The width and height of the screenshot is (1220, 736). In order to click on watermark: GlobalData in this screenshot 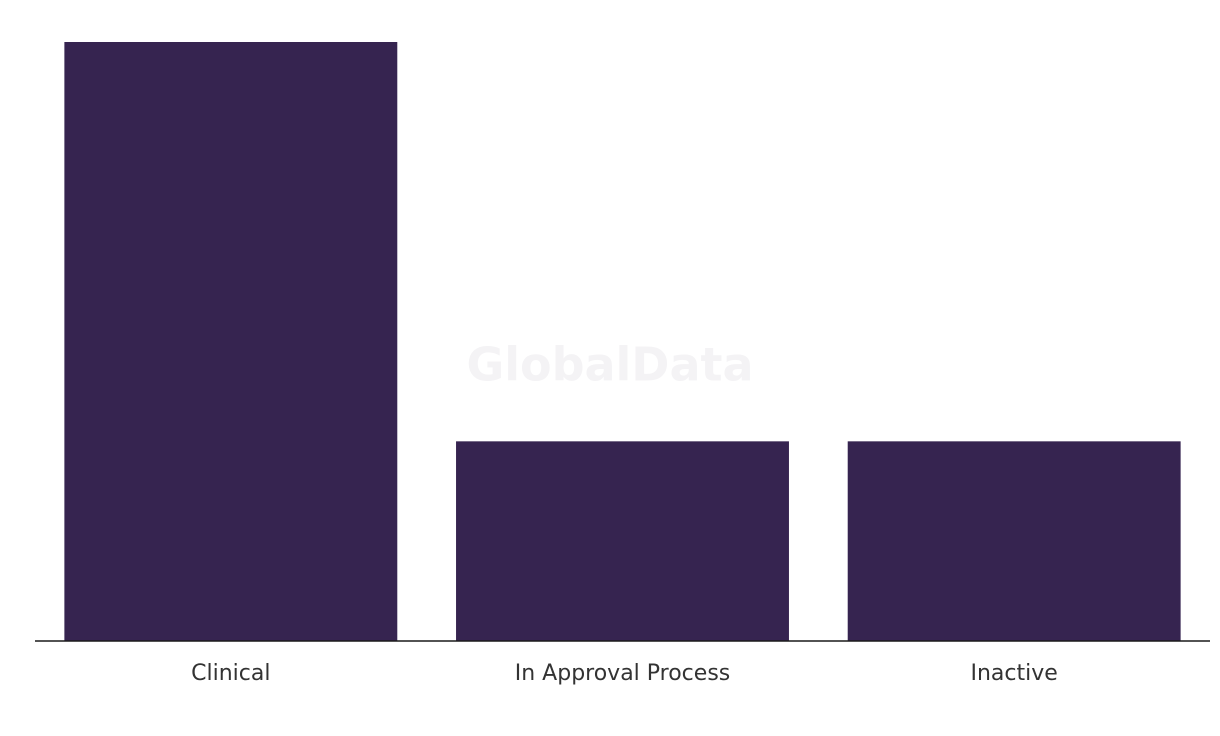, I will do `click(609, 365)`.